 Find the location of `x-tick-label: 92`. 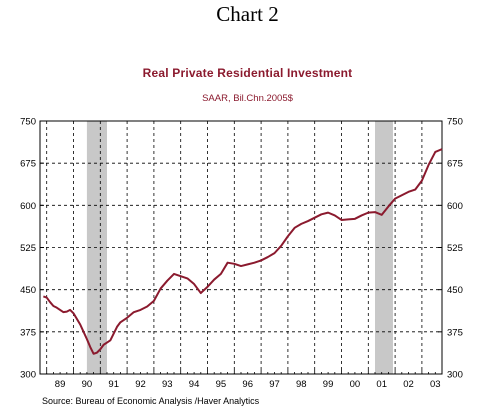

x-tick-label: 92 is located at coordinates (140, 384).